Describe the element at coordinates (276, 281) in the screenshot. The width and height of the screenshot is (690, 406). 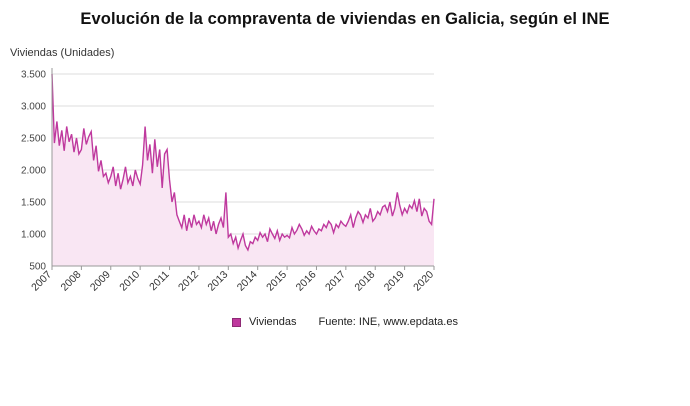
I see `x-tick-label: 2015` at that location.